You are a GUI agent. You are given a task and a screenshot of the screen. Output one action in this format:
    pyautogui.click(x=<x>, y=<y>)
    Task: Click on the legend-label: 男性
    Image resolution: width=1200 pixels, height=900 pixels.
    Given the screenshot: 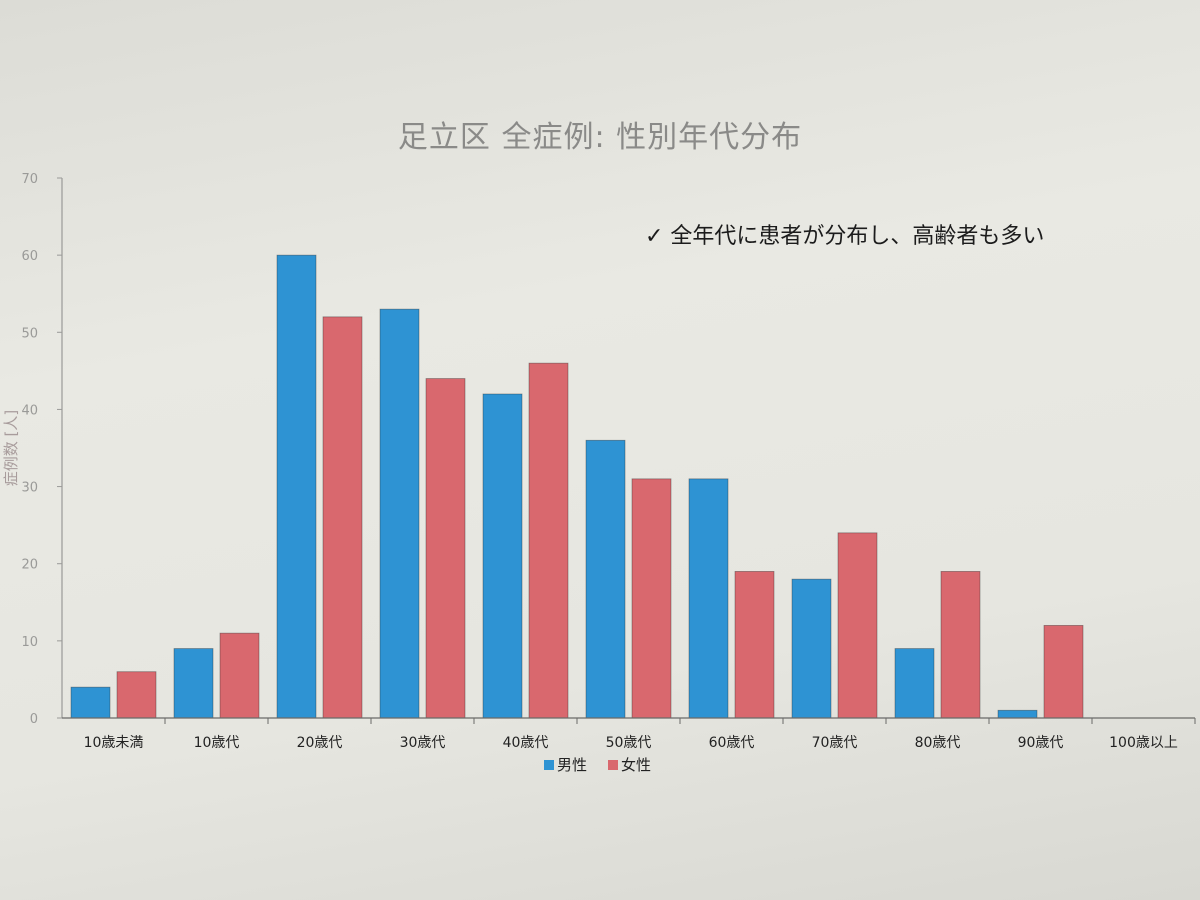 What is the action you would take?
    pyautogui.click(x=572, y=765)
    